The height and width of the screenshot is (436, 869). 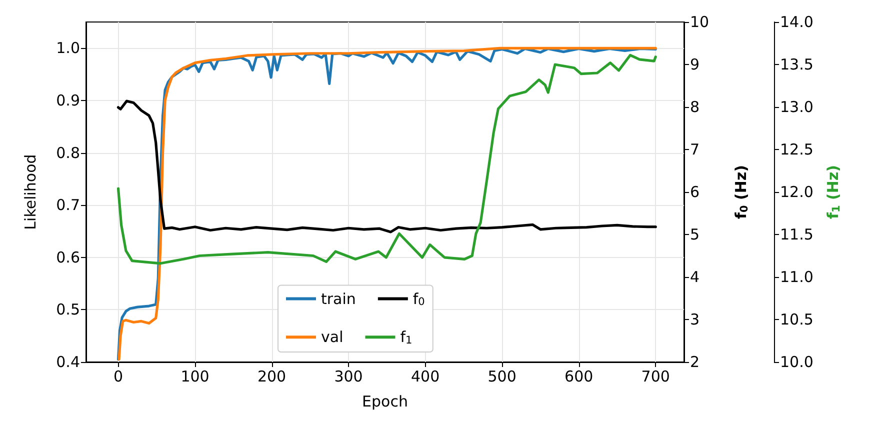 What do you see at coordinates (68, 257) in the screenshot?
I see `y-tick-label: 0.6` at bounding box center [68, 257].